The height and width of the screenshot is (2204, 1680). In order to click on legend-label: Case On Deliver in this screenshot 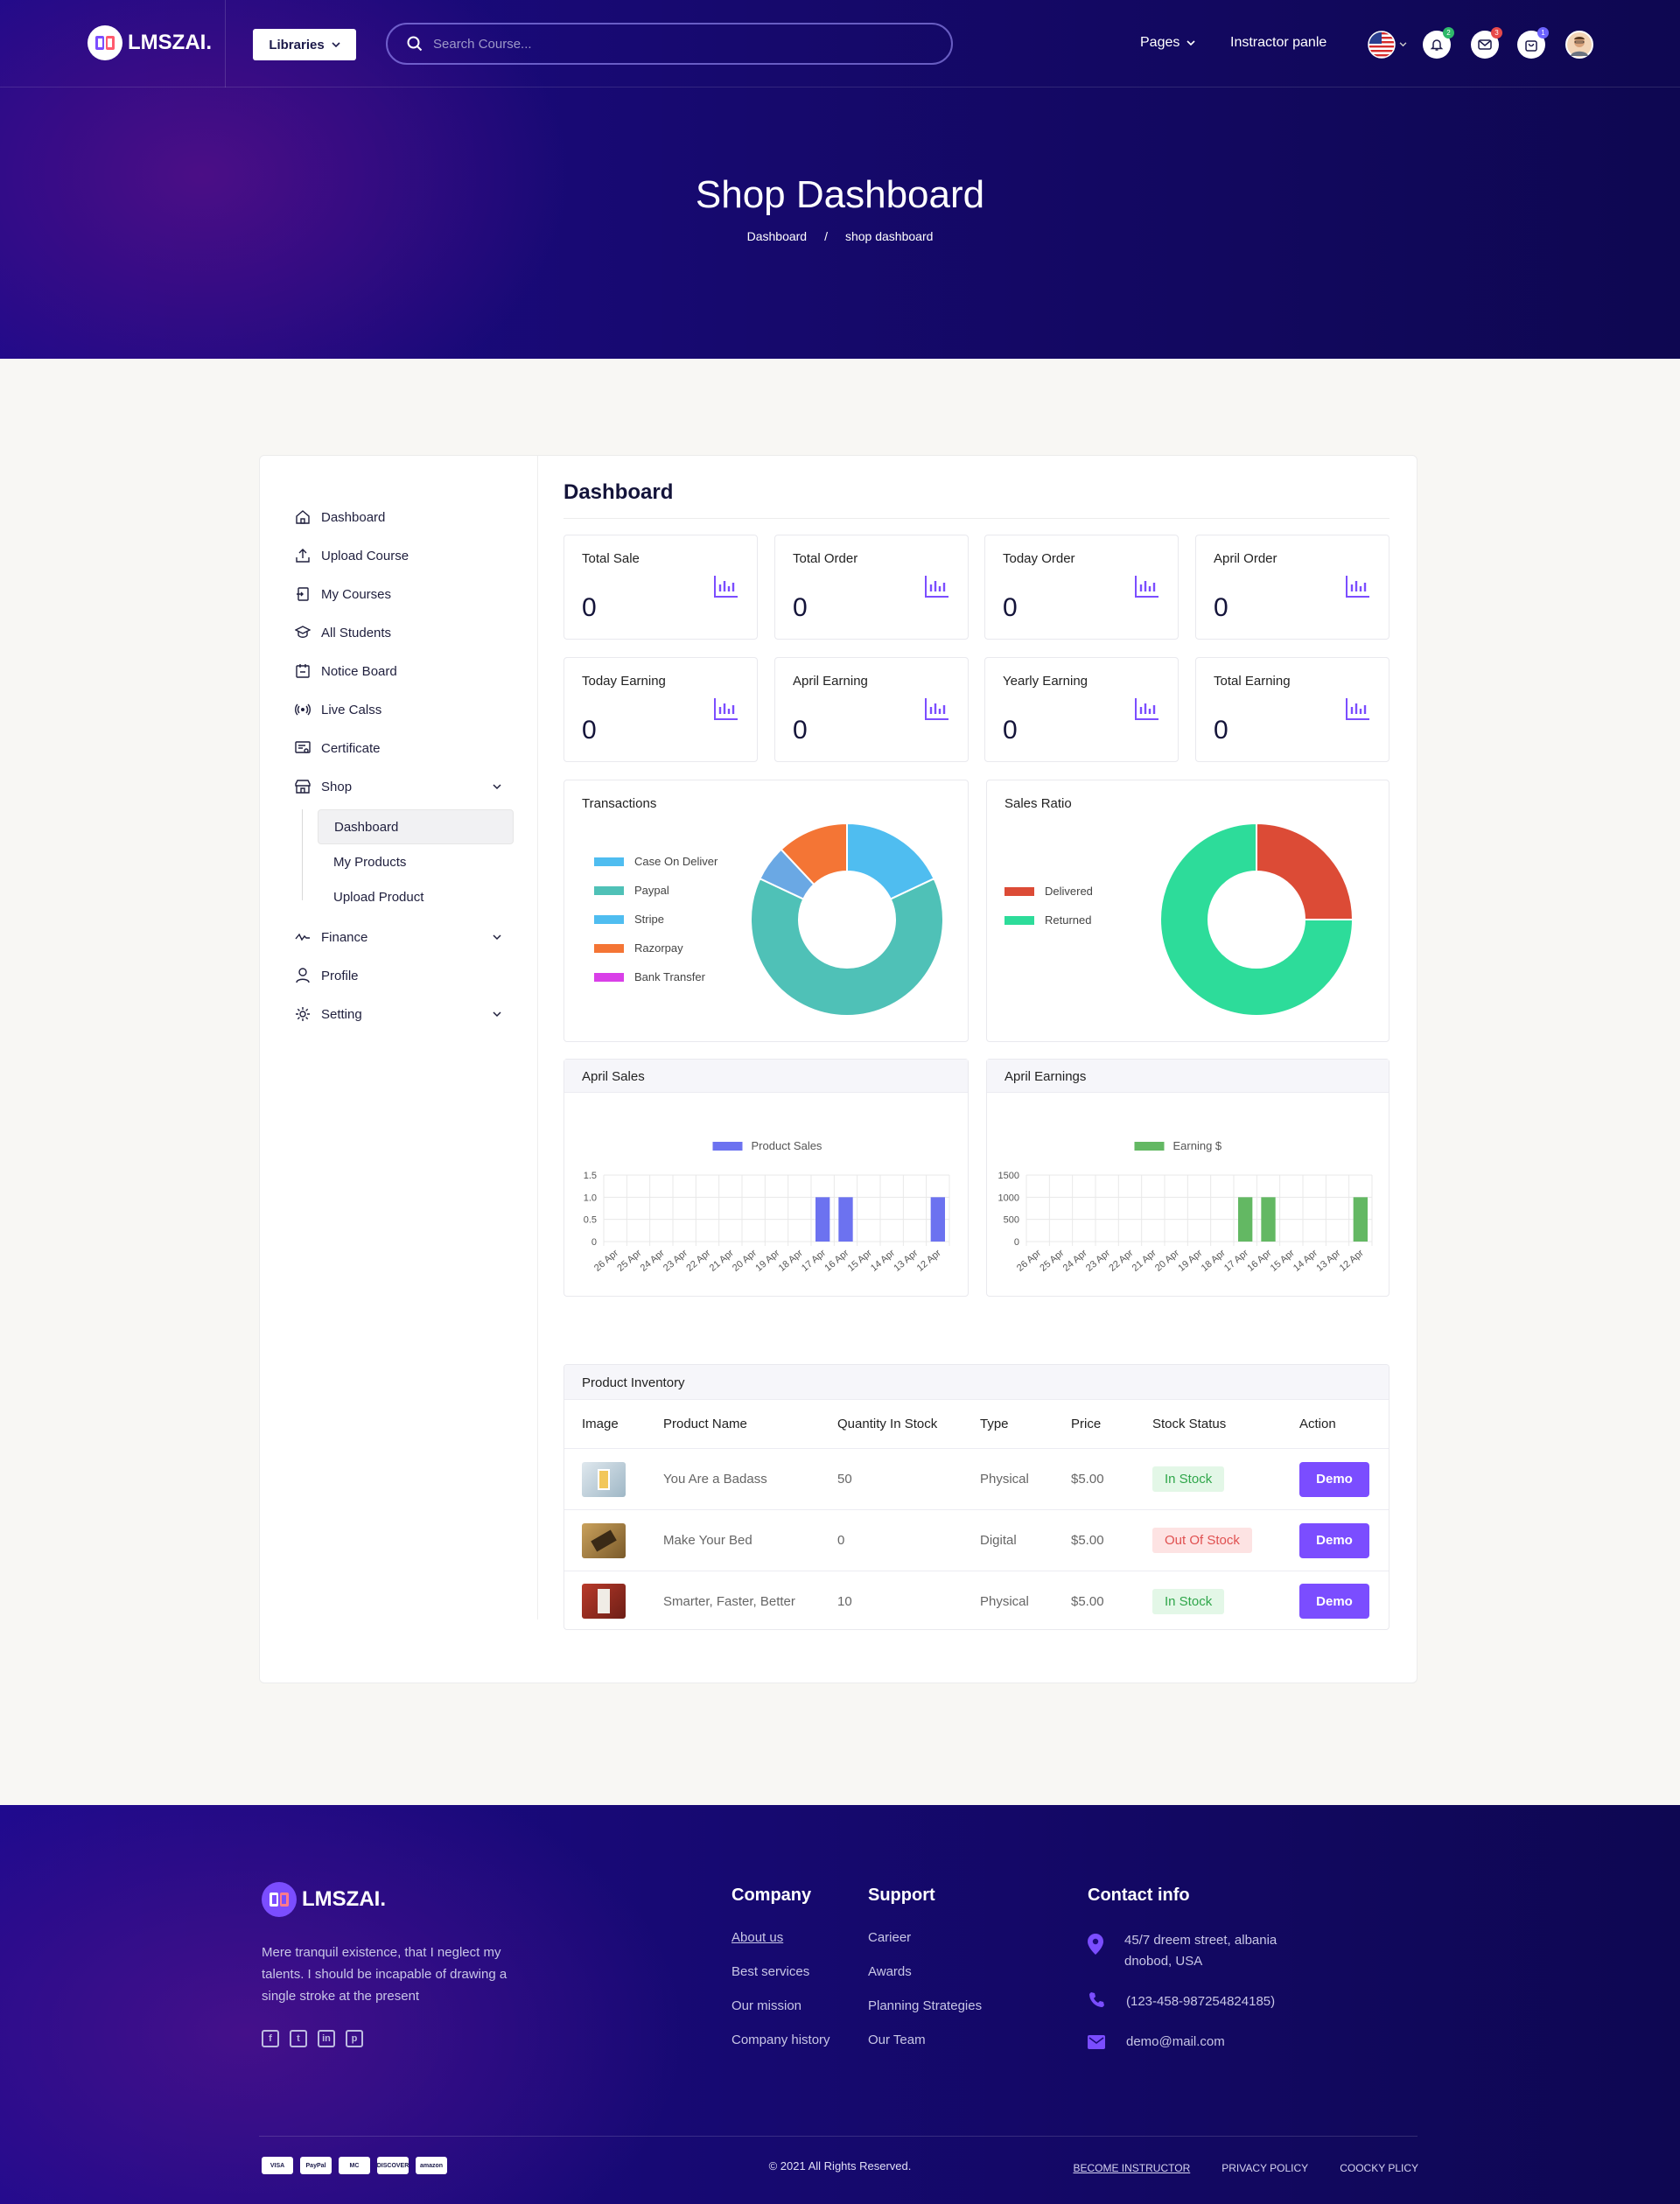, I will do `click(676, 861)`.